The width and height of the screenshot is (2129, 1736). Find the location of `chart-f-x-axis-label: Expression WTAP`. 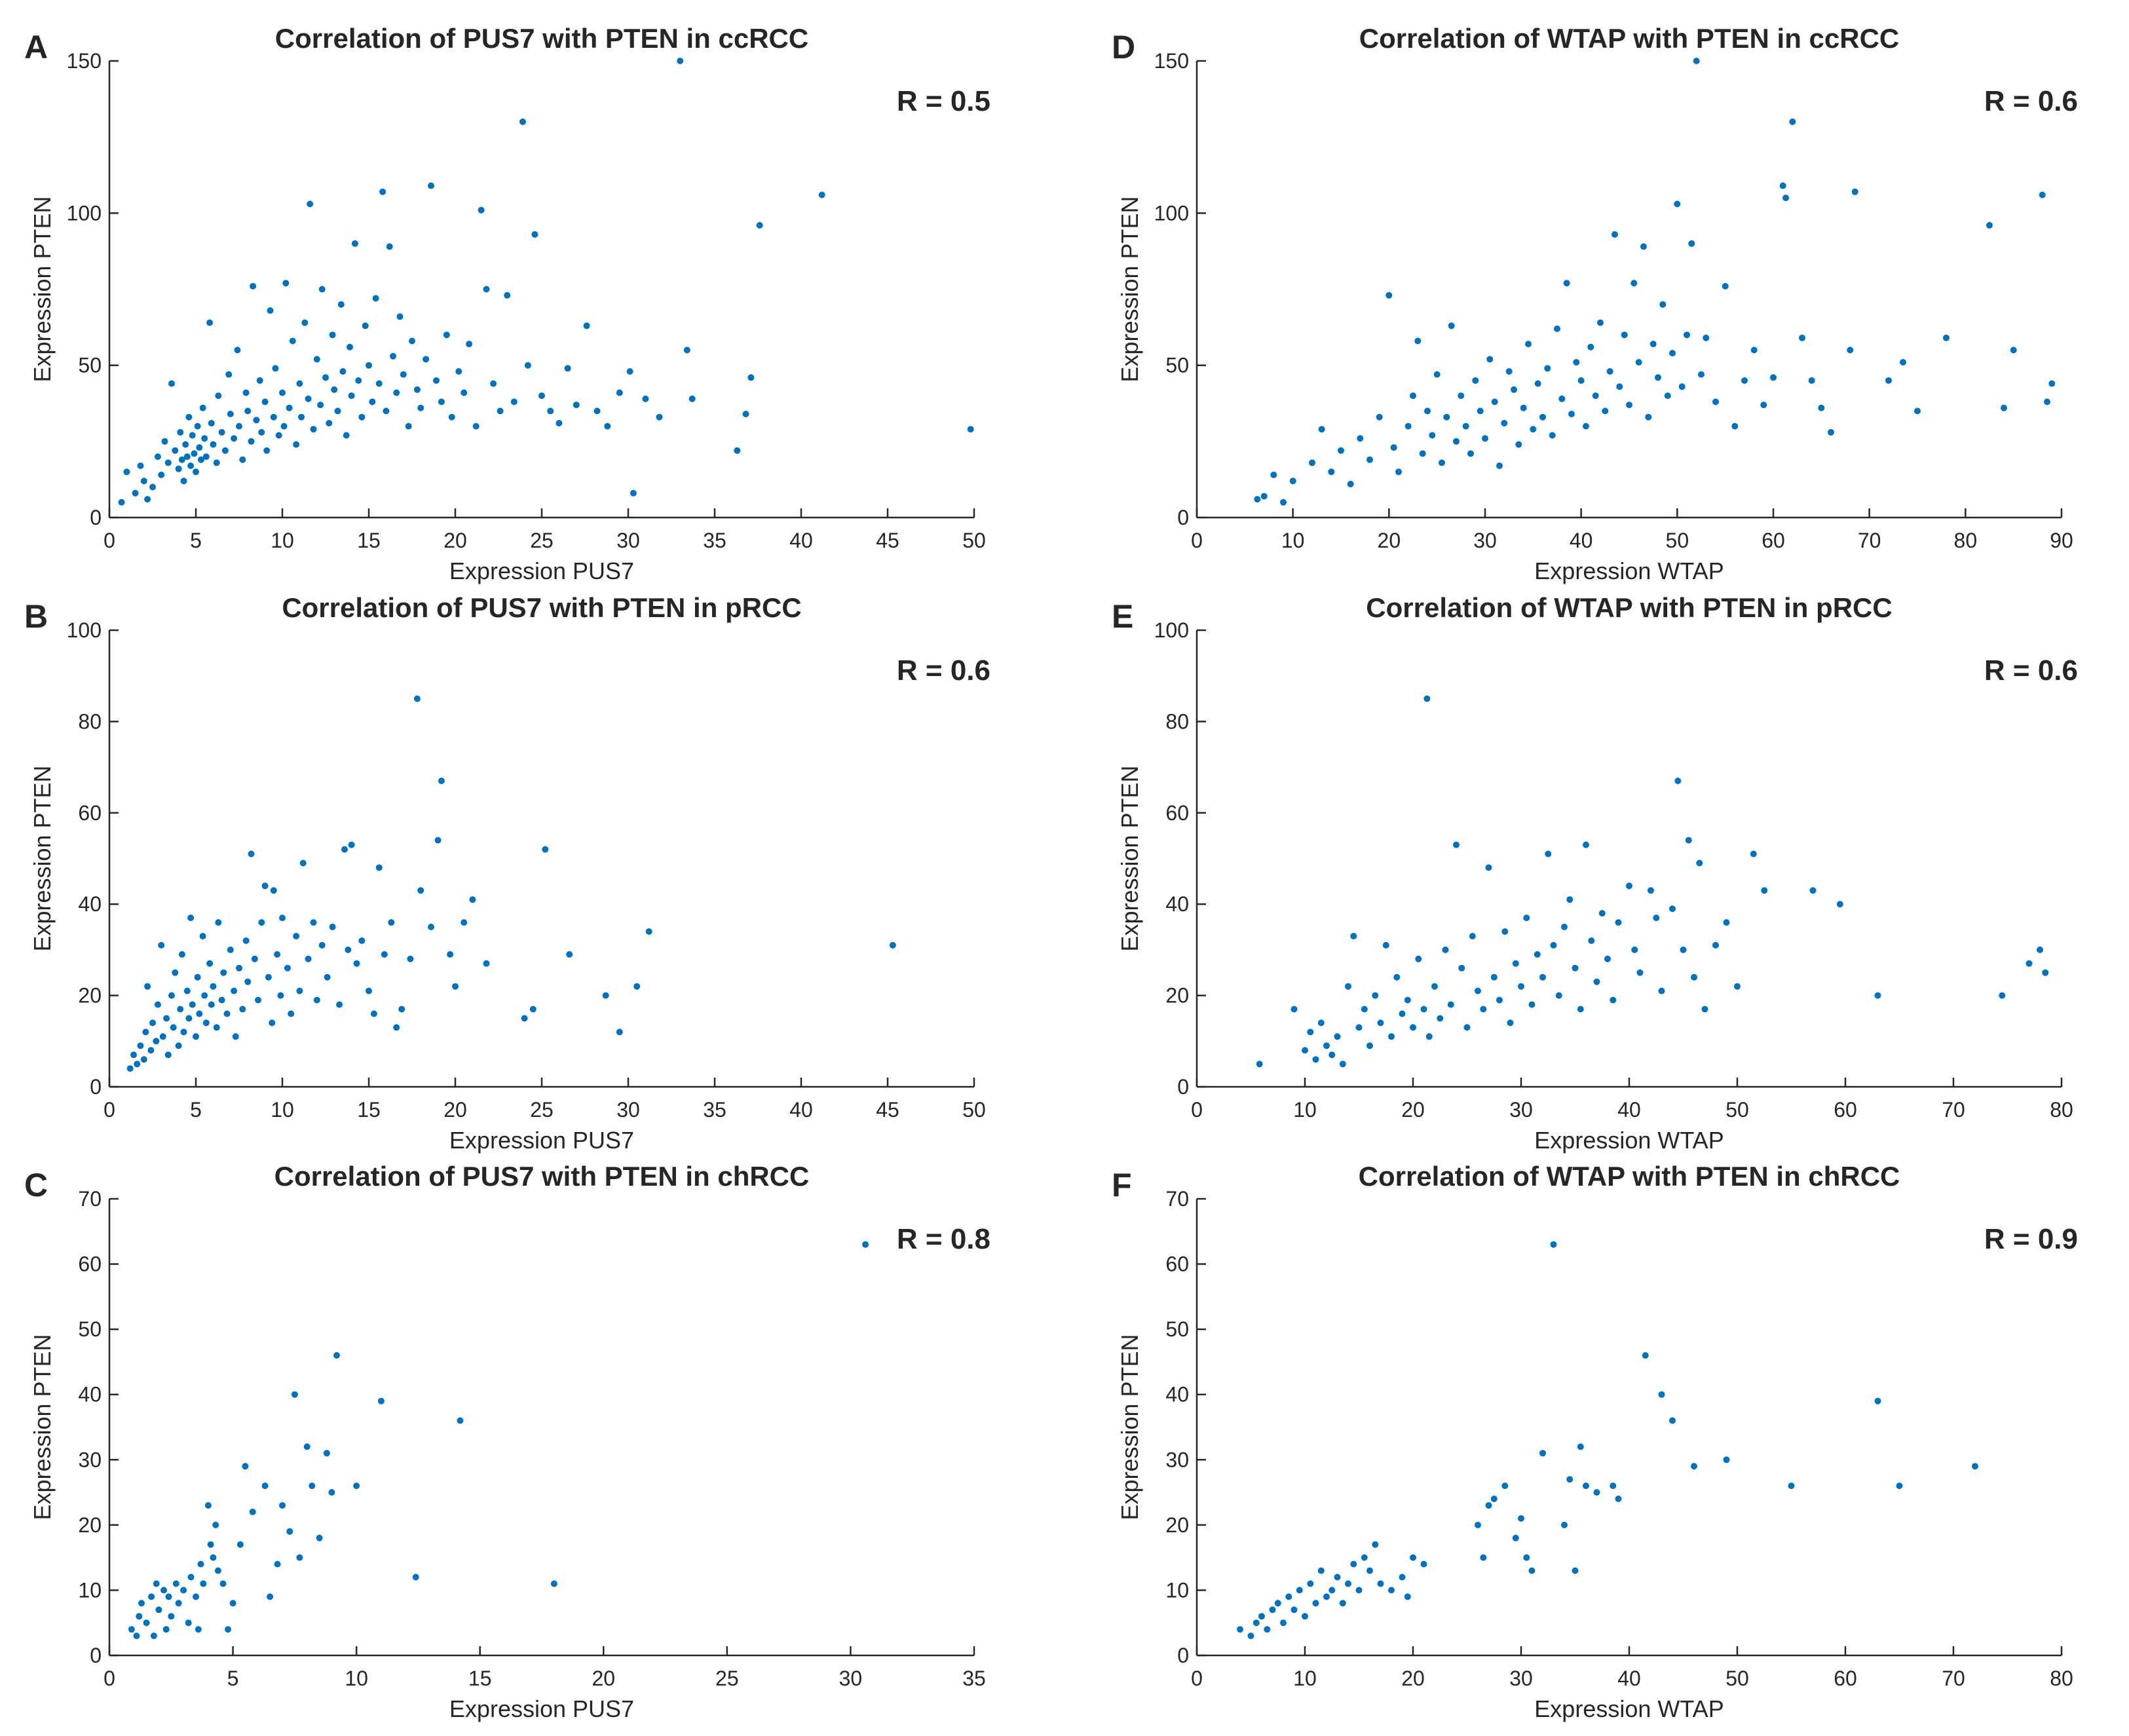

chart-f-x-axis-label: Expression WTAP is located at coordinates (1629, 1708).